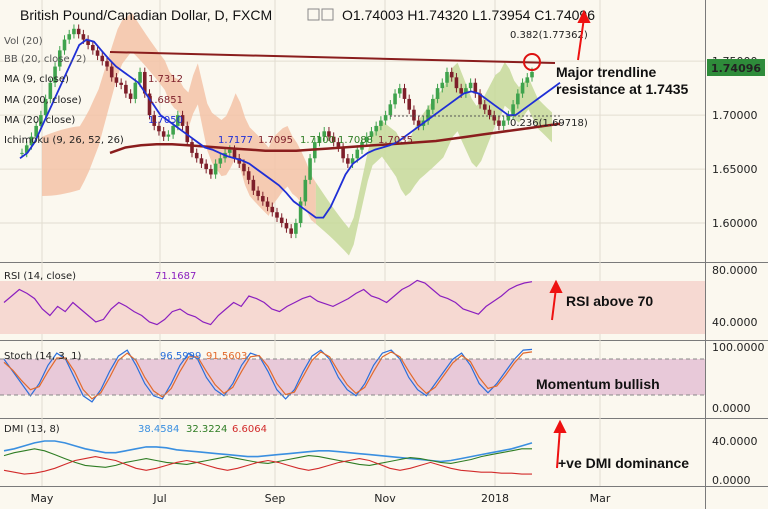 This screenshot has width=768, height=509. What do you see at coordinates (738, 347) in the screenshot?
I see `y-tick-stoch: 100.0000` at bounding box center [738, 347].